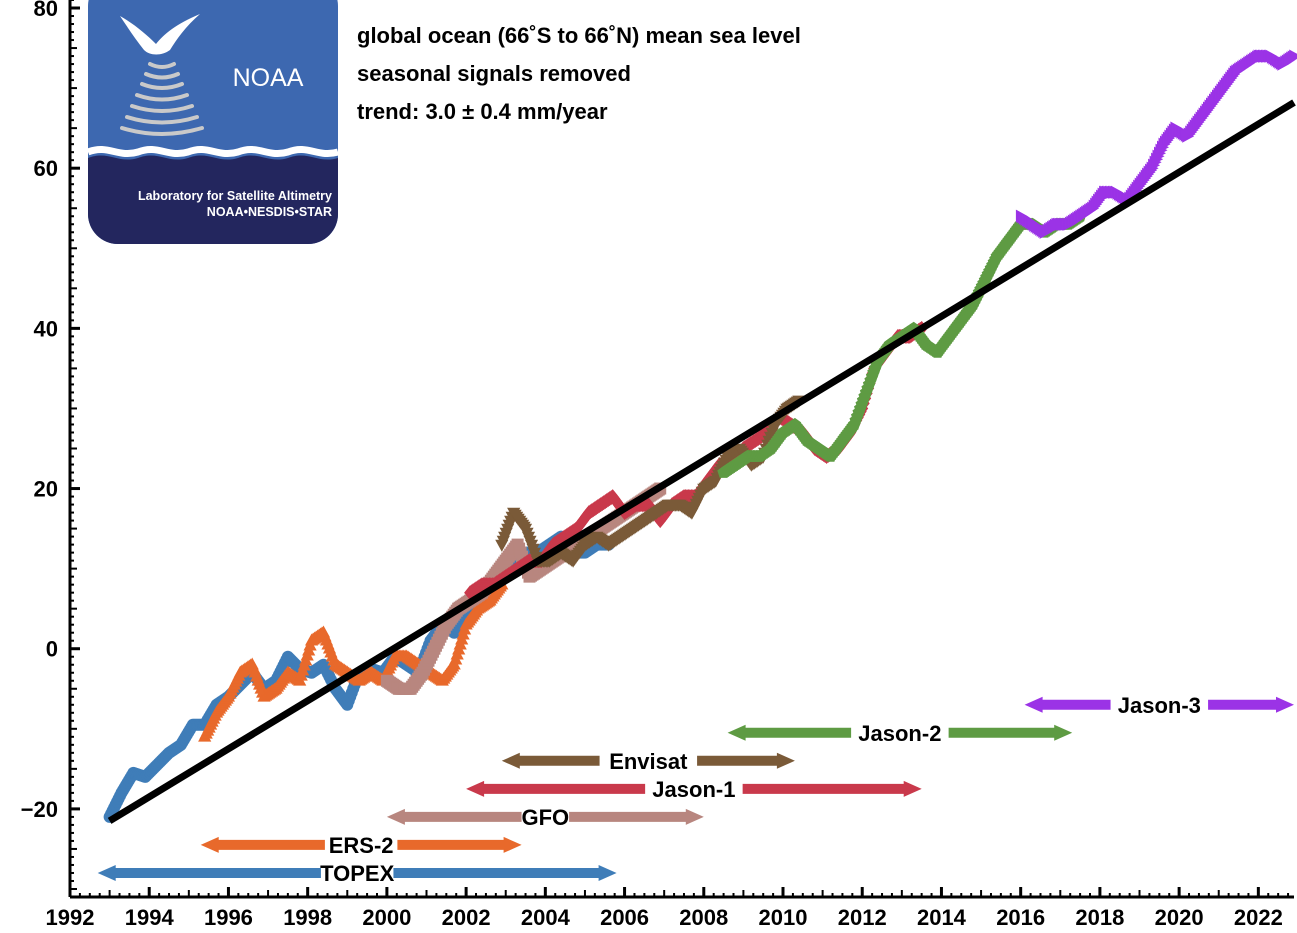 This screenshot has width=1297, height=933. I want to click on mission-label: Envisat, so click(648, 761).